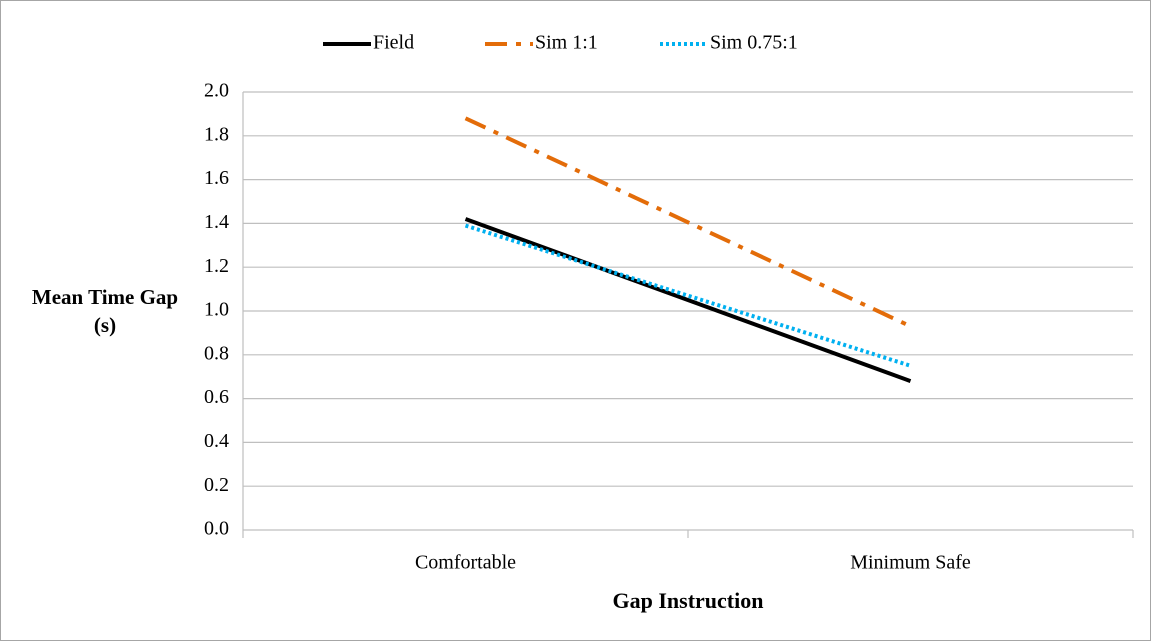  I want to click on y-tick-label: 0.0, so click(216, 529).